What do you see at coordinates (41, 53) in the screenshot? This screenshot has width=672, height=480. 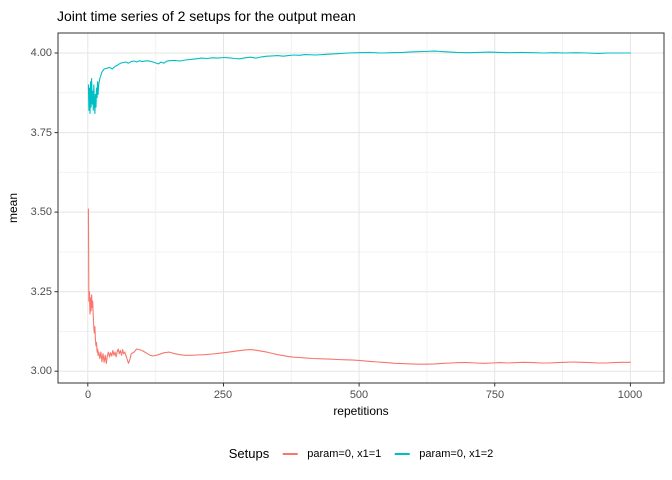 I see `y-tick-label: 4.00` at bounding box center [41, 53].